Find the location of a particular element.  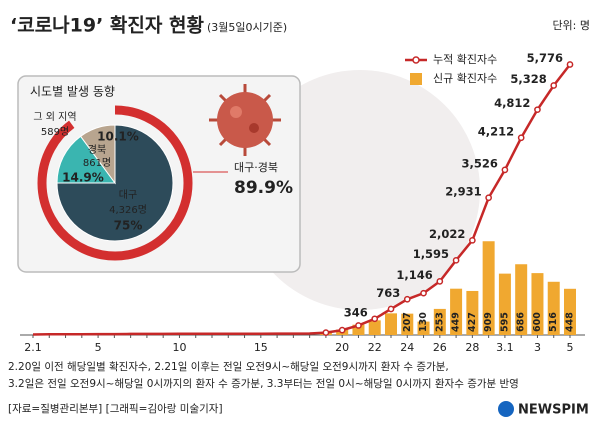

x-tick-label: 26 is located at coordinates (440, 347).